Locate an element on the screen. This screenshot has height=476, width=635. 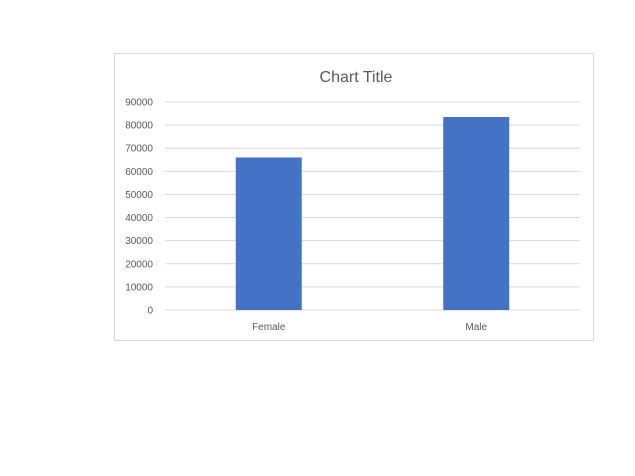
y-tick-label: 80000 is located at coordinates (139, 126).